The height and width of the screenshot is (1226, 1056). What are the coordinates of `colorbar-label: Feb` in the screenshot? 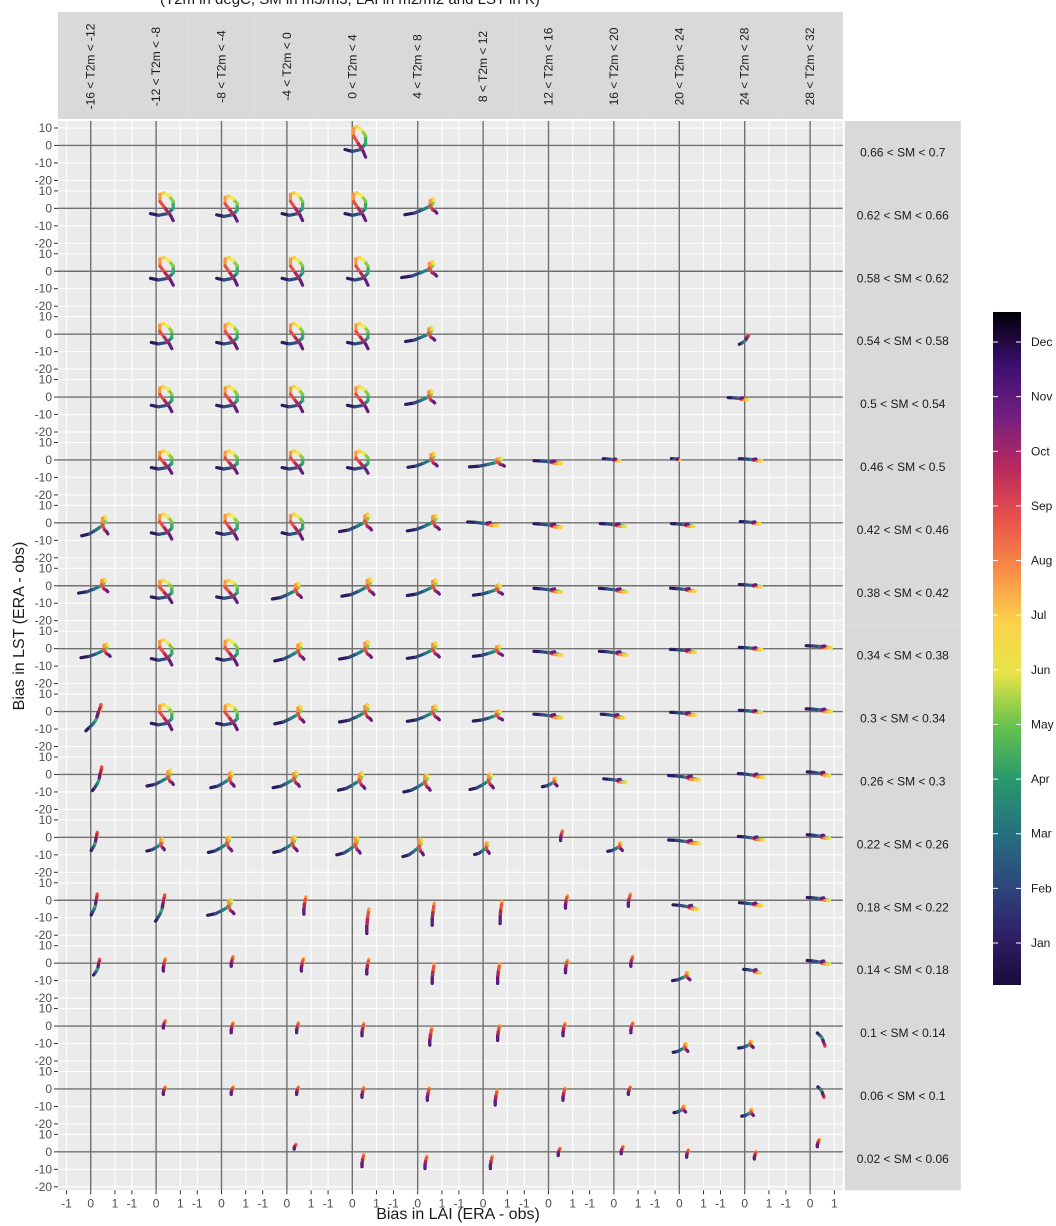 It's located at (1041, 888).